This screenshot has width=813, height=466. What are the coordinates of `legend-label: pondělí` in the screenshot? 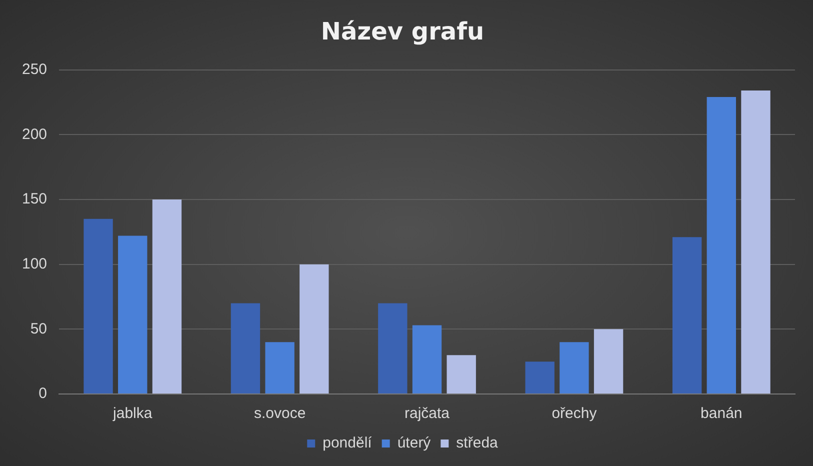 It's located at (347, 443).